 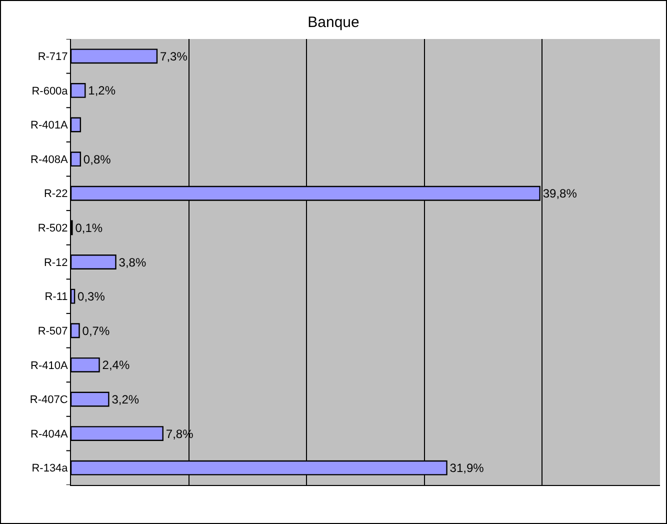 I want to click on y-tick-label: R-401A, so click(x=49, y=126).